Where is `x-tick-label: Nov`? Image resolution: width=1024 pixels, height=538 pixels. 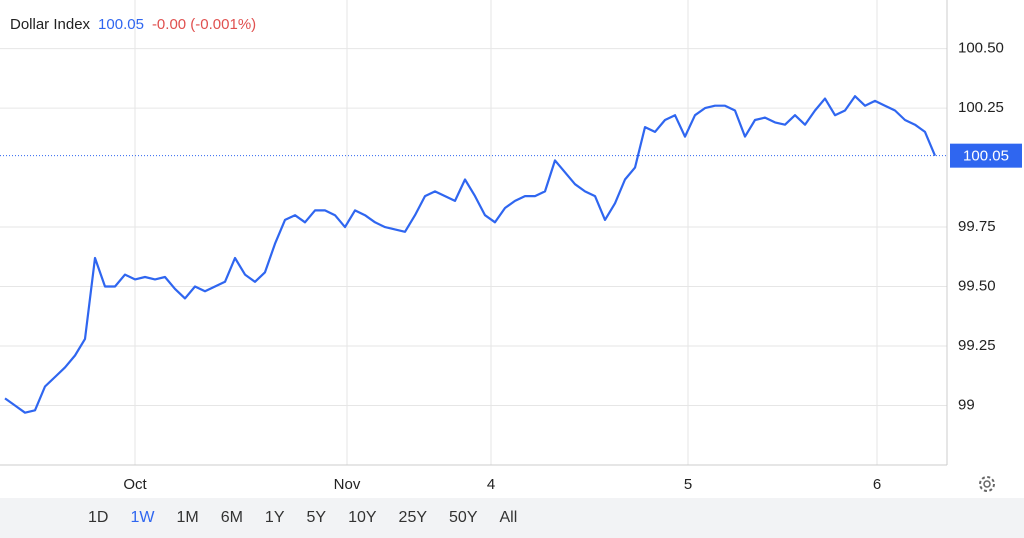
x-tick-label: Nov is located at coordinates (347, 484).